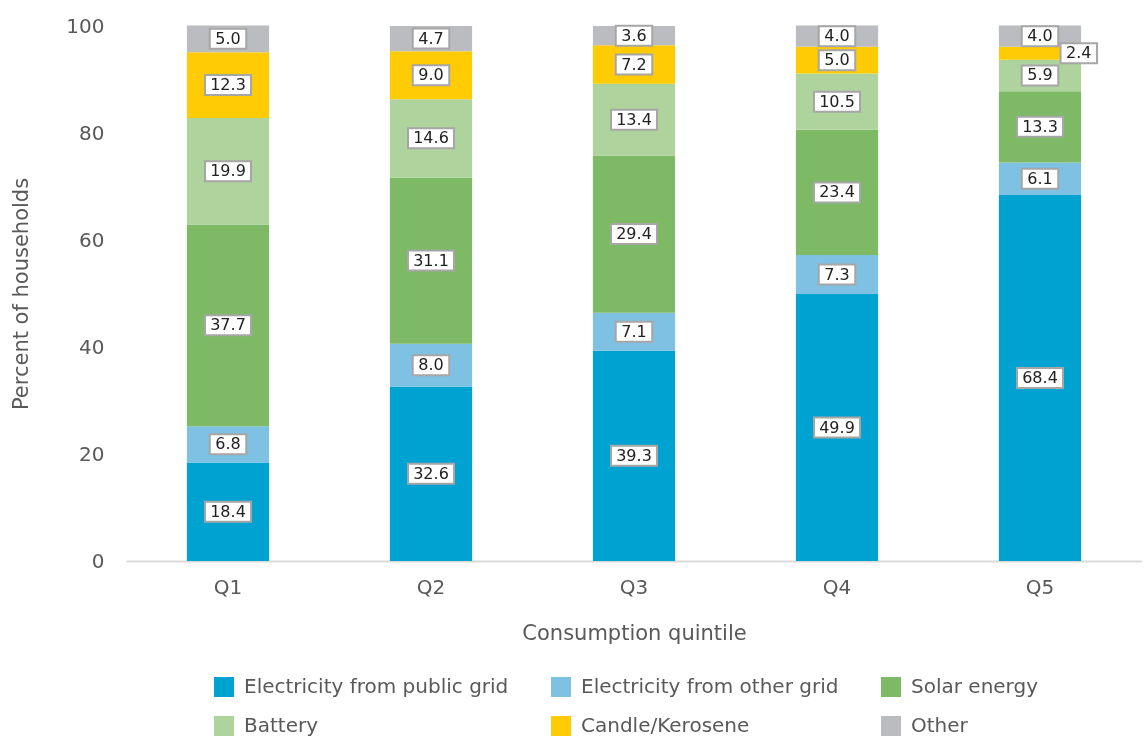 The height and width of the screenshot is (738, 1145). Describe the element at coordinates (98, 560) in the screenshot. I see `y-tick-label: 0` at that location.